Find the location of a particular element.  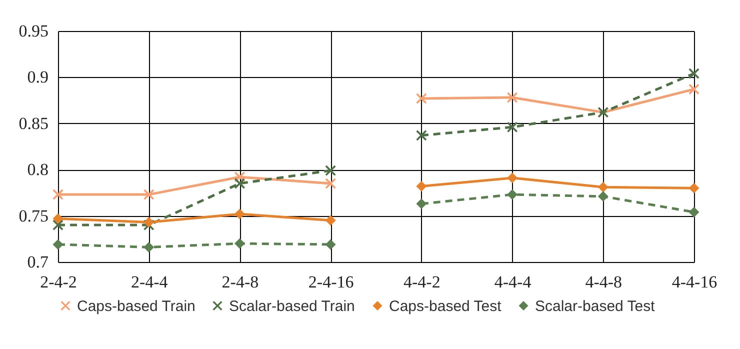

y-tick-label: 0.75 is located at coordinates (33, 216).